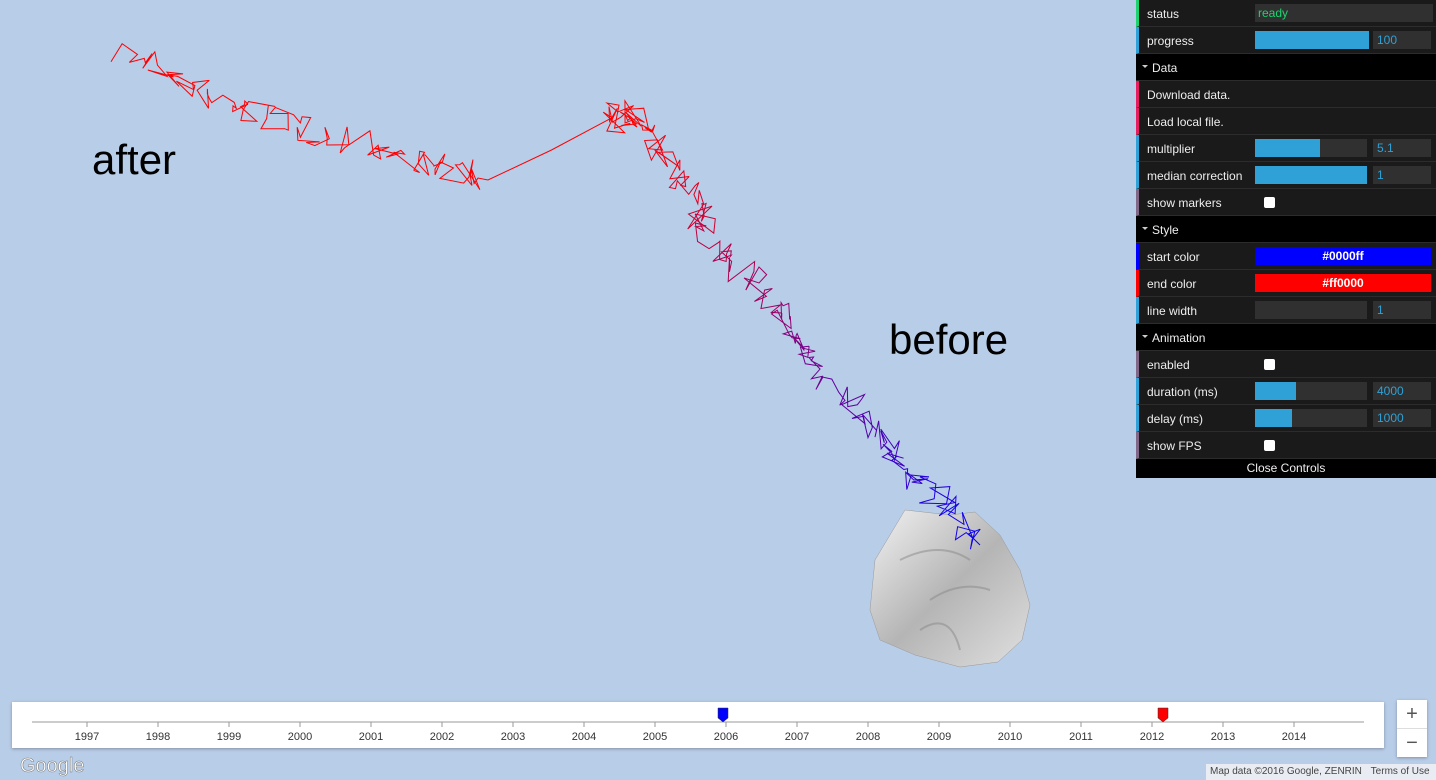 The width and height of the screenshot is (1436, 780). Describe the element at coordinates (513, 737) in the screenshot. I see `year-label: 2003` at that location.